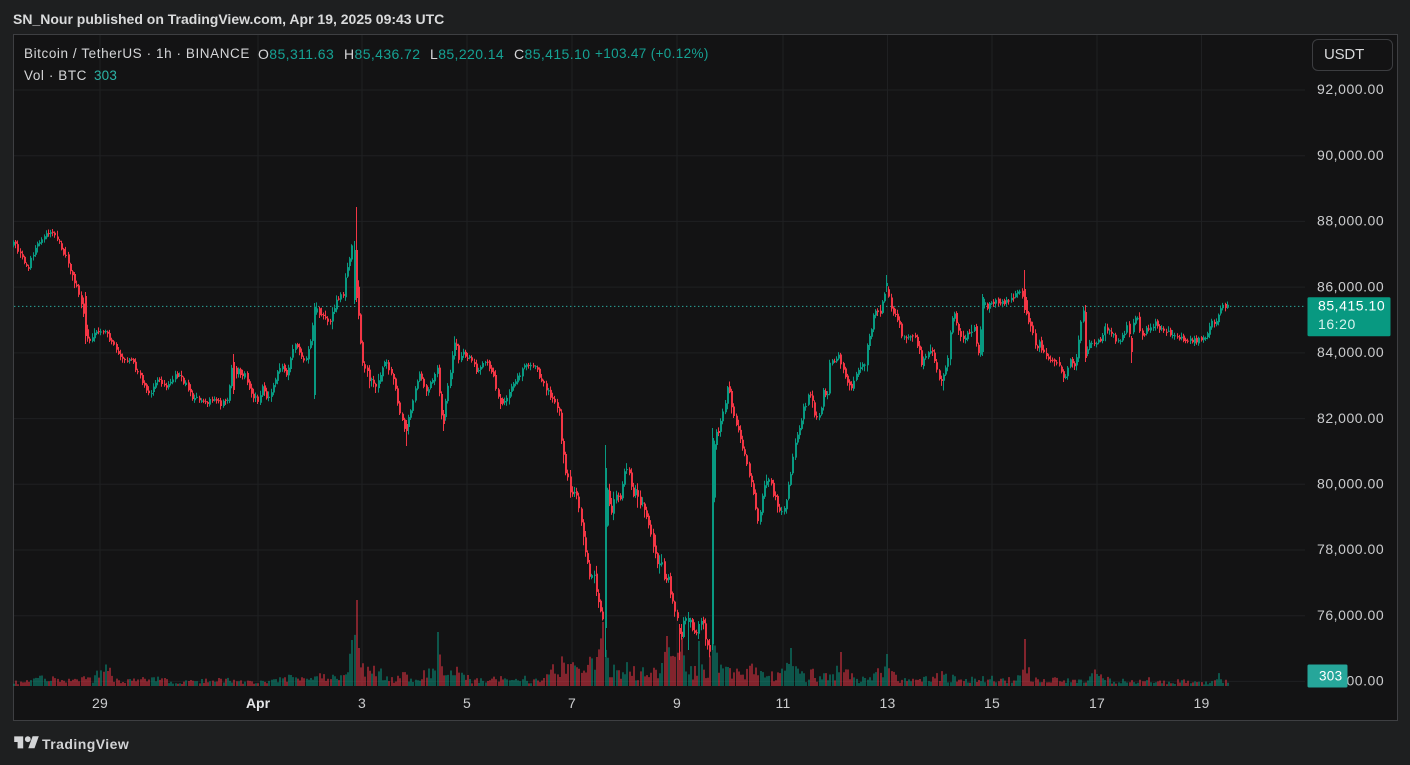  I want to click on svg-text: 5, so click(467, 703).